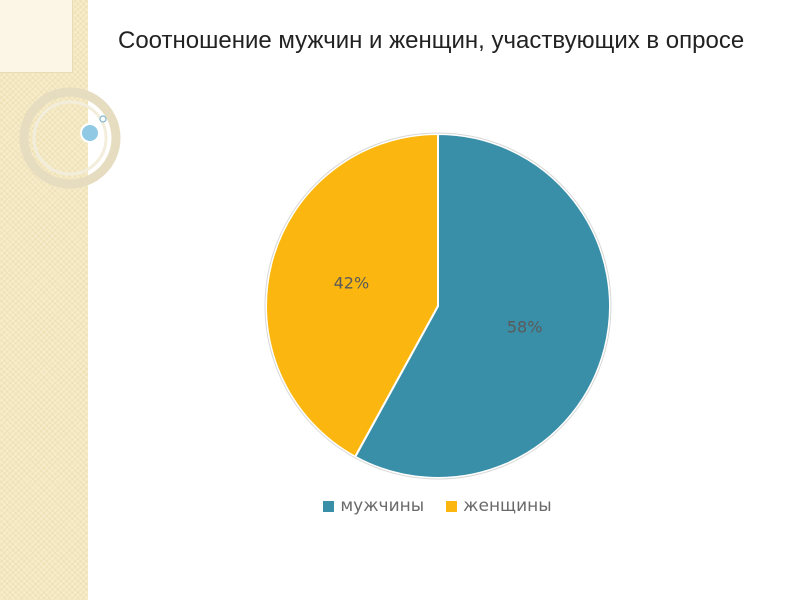 This screenshot has height=600, width=800. What do you see at coordinates (90, 133) in the screenshot?
I see `decorative-bubble-large` at bounding box center [90, 133].